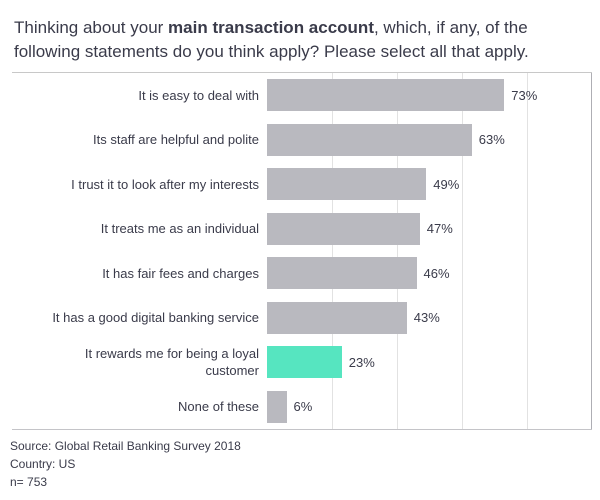 This screenshot has height=500, width=600. I want to click on bar-row: Its staff are helpful and polite 63%, so click(302, 140).